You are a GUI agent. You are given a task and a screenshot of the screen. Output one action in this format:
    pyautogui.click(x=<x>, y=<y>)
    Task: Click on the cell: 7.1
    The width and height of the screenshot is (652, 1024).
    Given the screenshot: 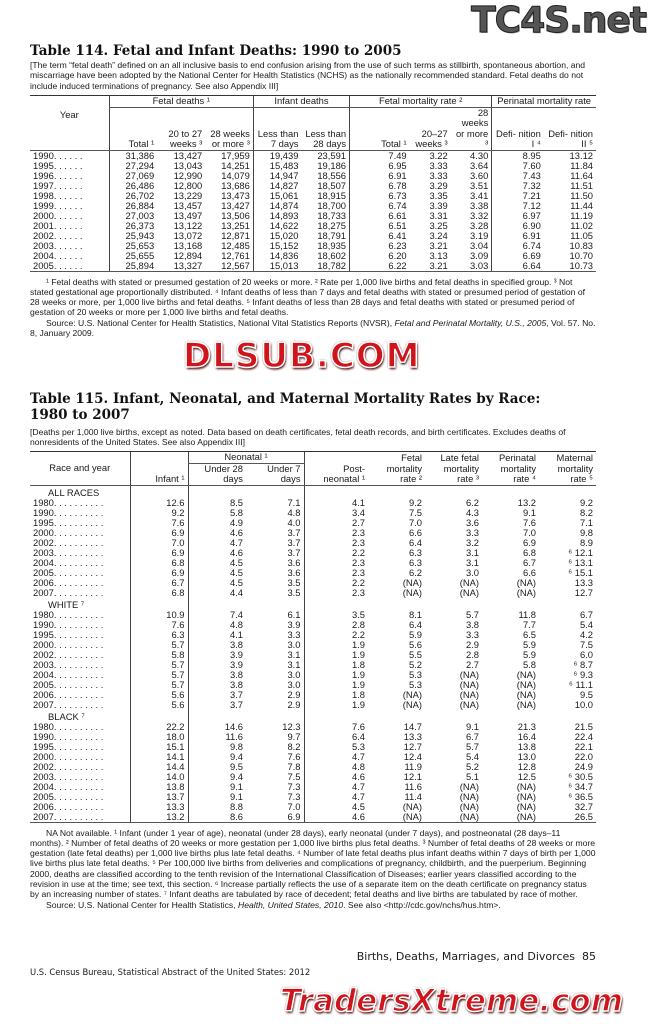 What is the action you would take?
    pyautogui.click(x=294, y=502)
    